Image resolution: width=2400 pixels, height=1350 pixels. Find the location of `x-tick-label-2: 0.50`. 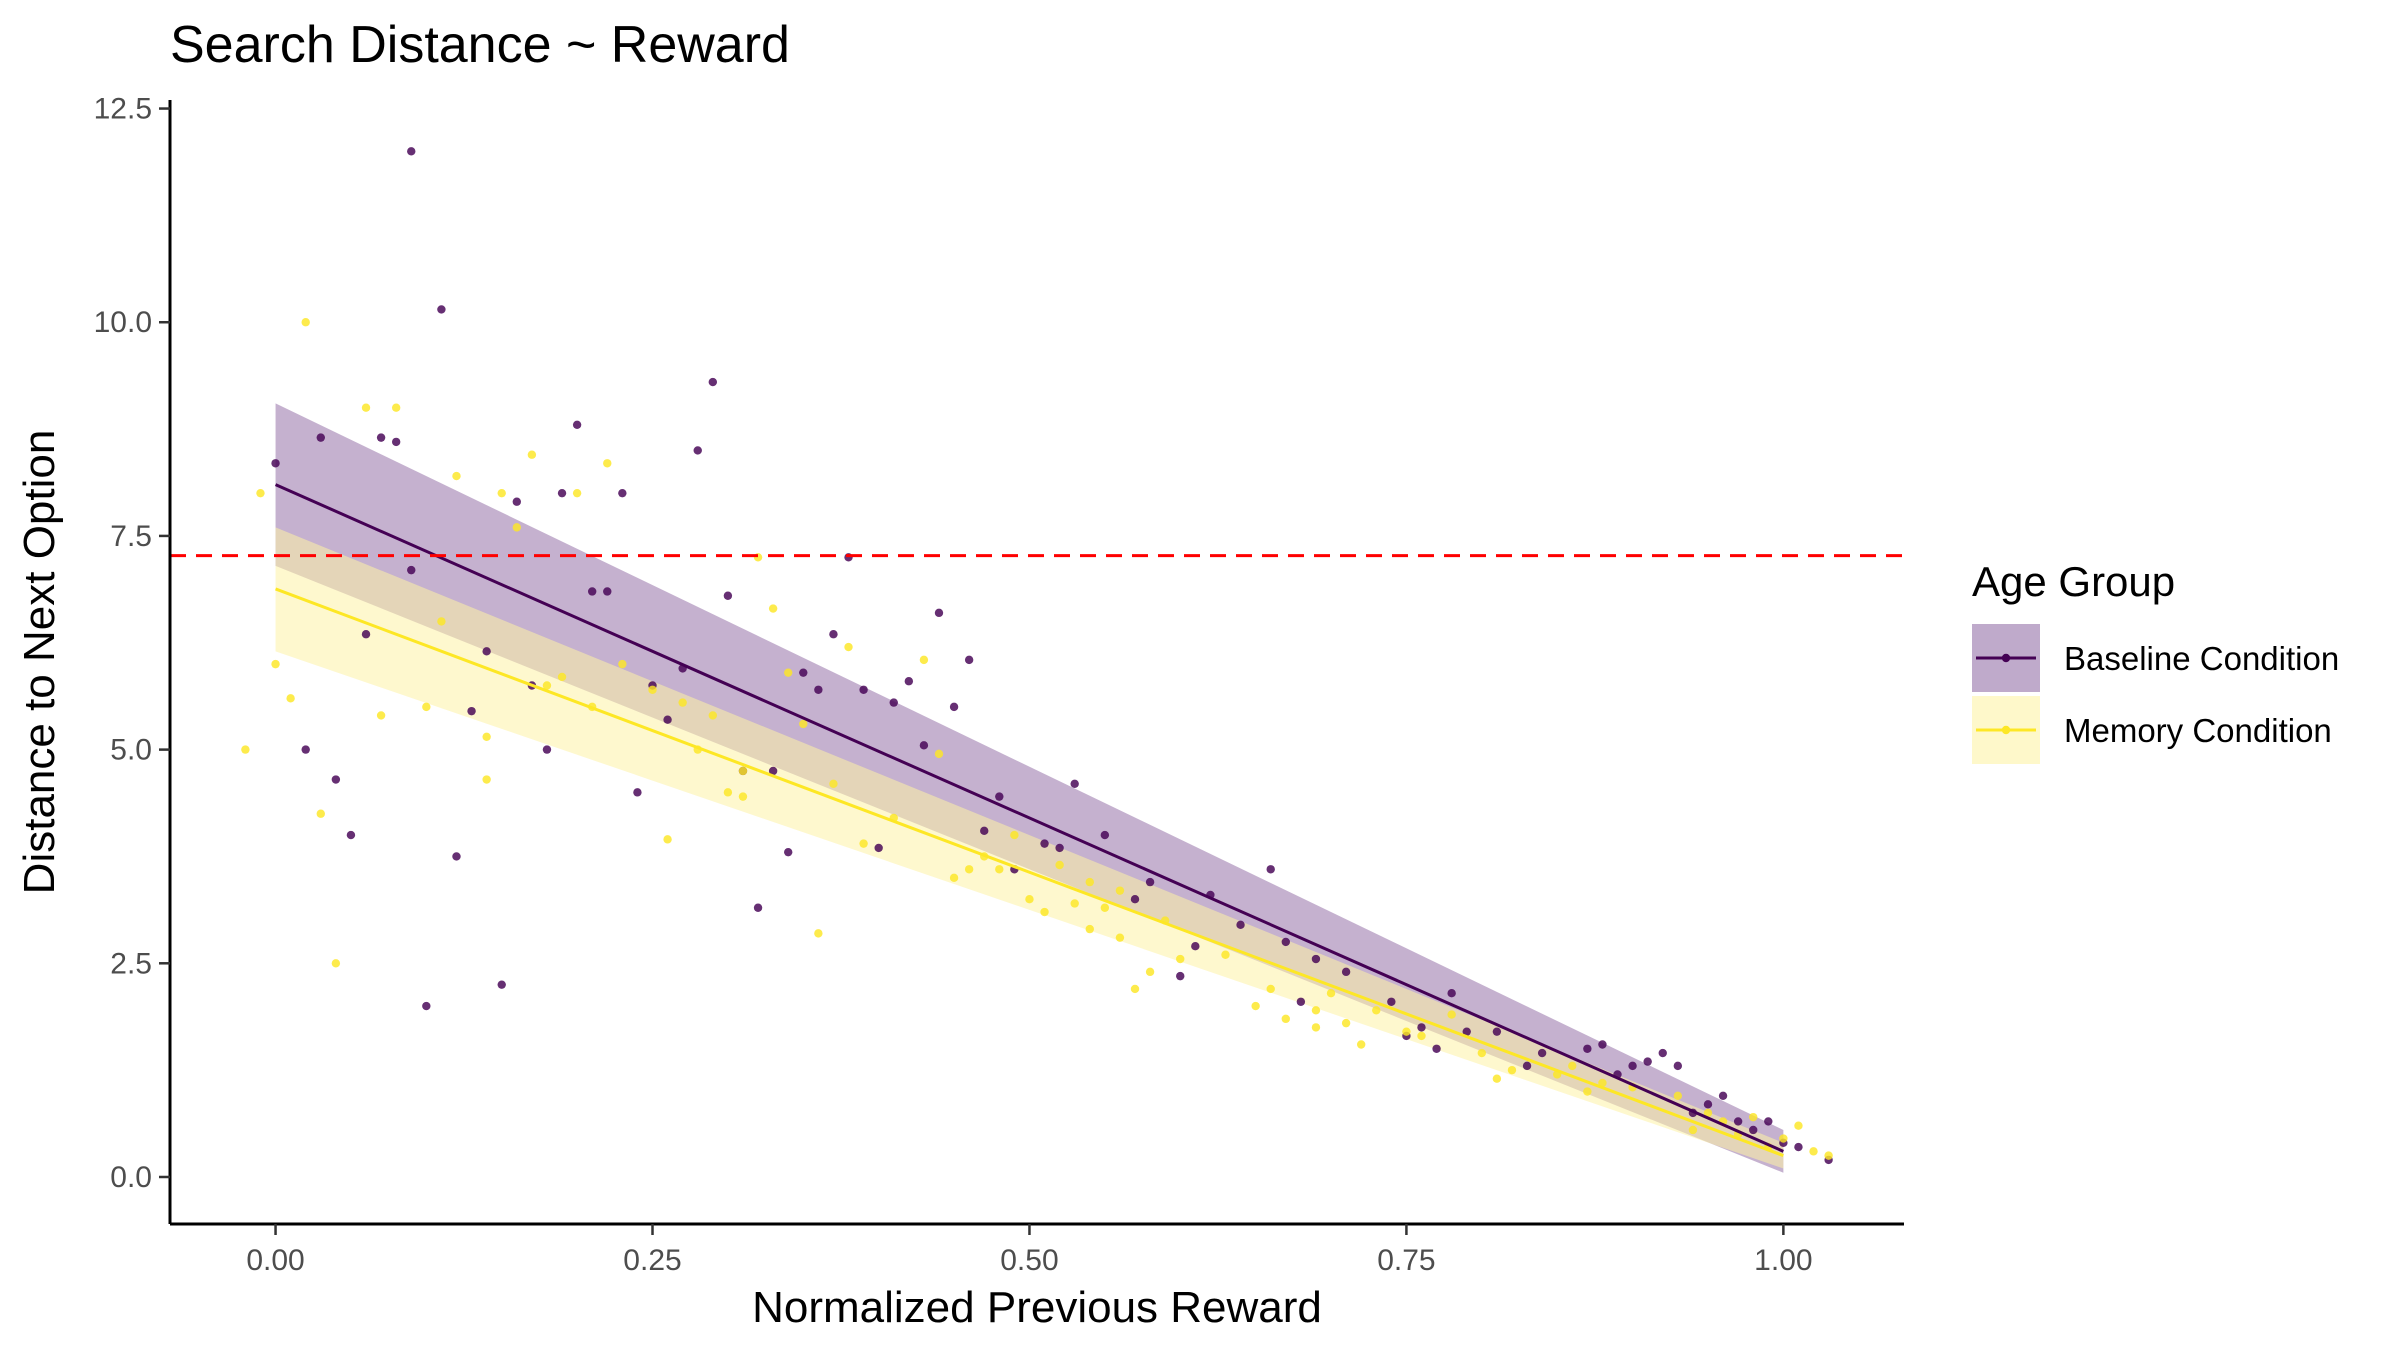

x-tick-label-2: 0.50 is located at coordinates (1029, 1260).